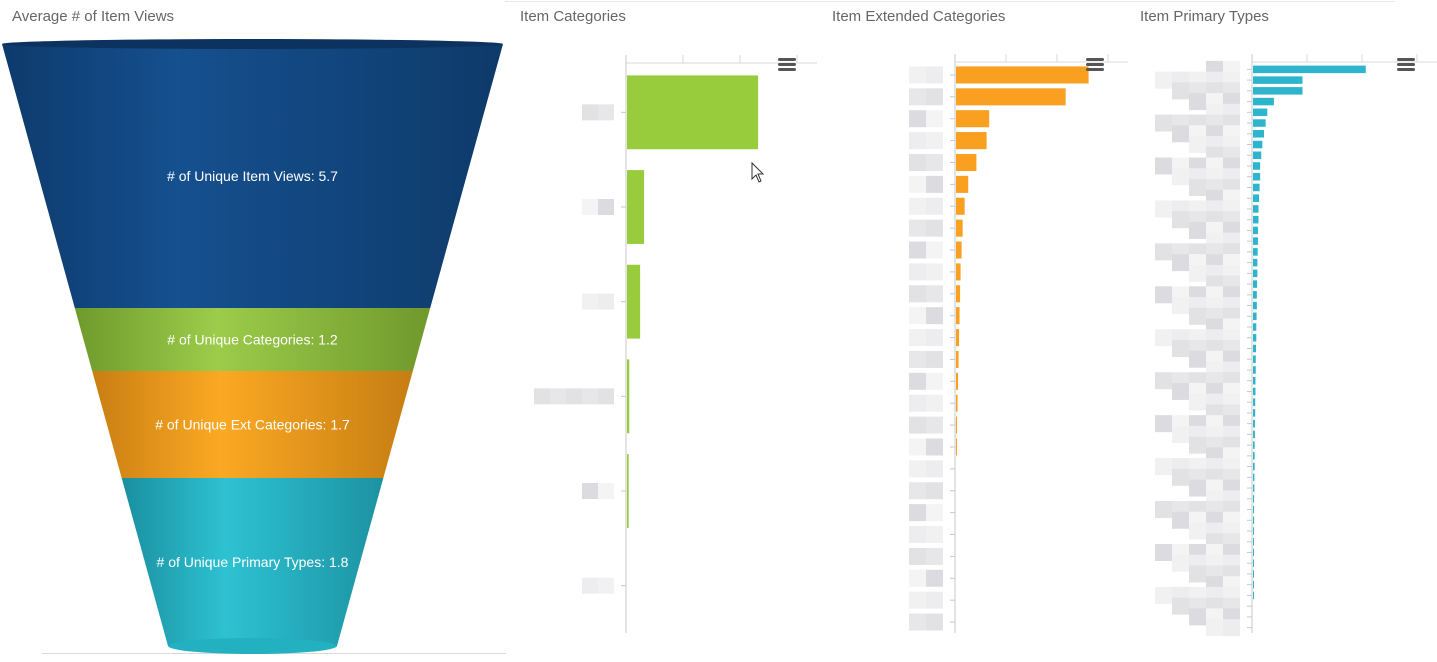 Image resolution: width=1437 pixels, height=662 pixels. I want to click on item-categories-menu-icon, so click(787, 64).